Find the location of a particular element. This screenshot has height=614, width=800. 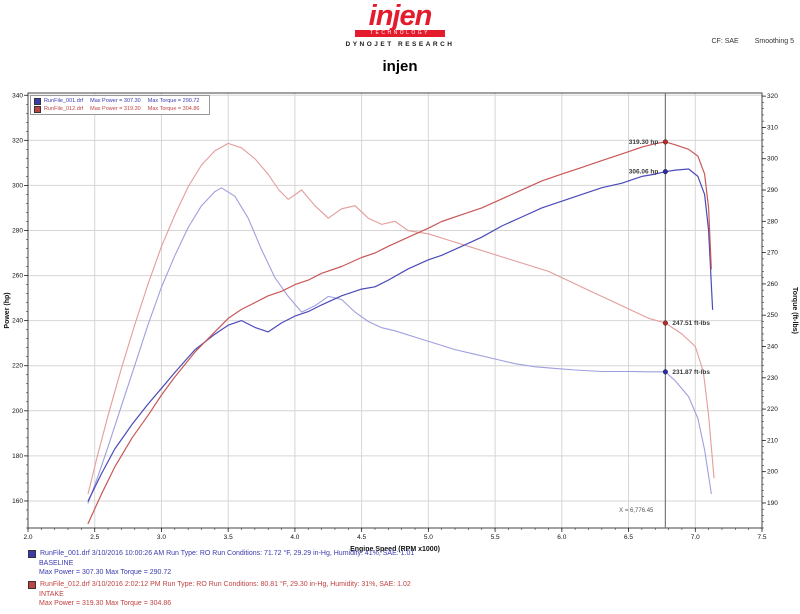

right-axis-tick-label: 260 is located at coordinates (772, 284).